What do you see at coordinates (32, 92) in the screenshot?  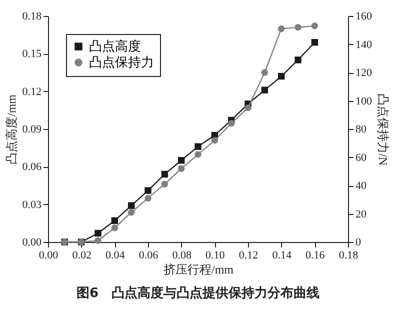 I see `y-tick-label: 0.12` at bounding box center [32, 92].